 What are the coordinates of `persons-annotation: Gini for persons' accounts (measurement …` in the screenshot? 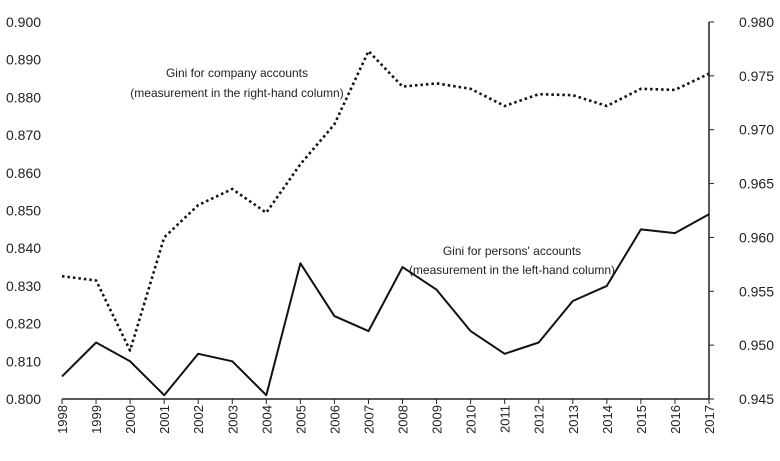 It's located at (512, 260).